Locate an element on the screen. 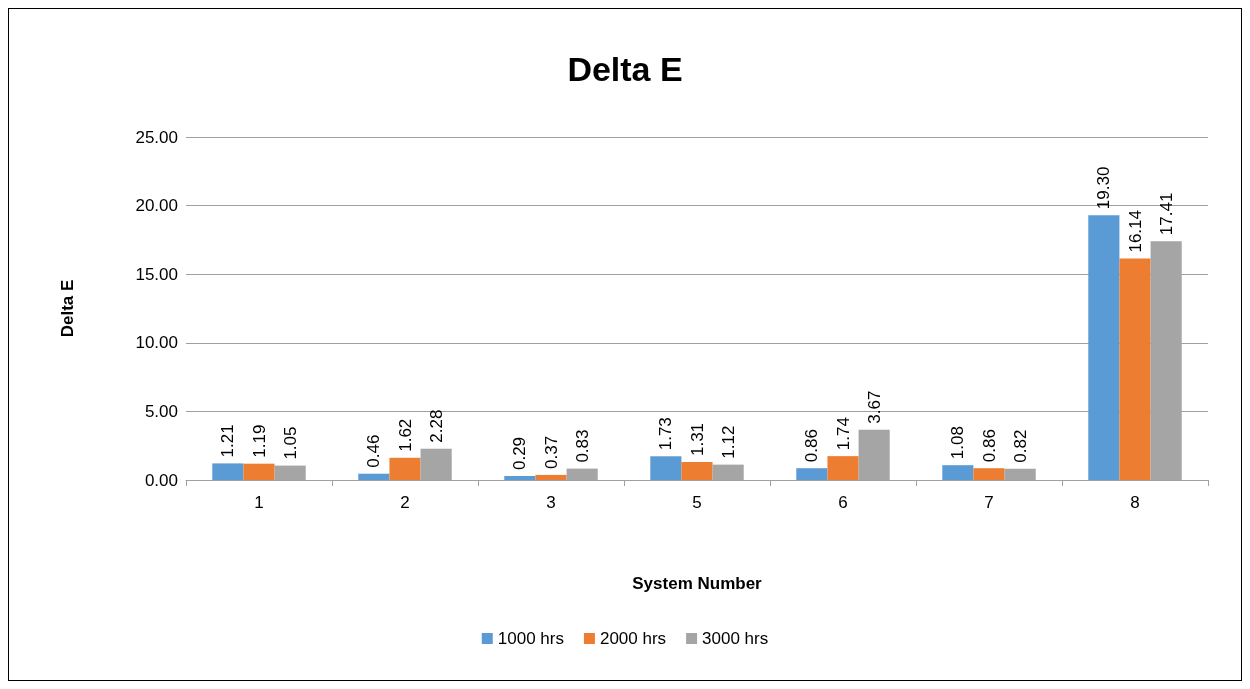  y-axis-title: Delta E is located at coordinates (67, 308).